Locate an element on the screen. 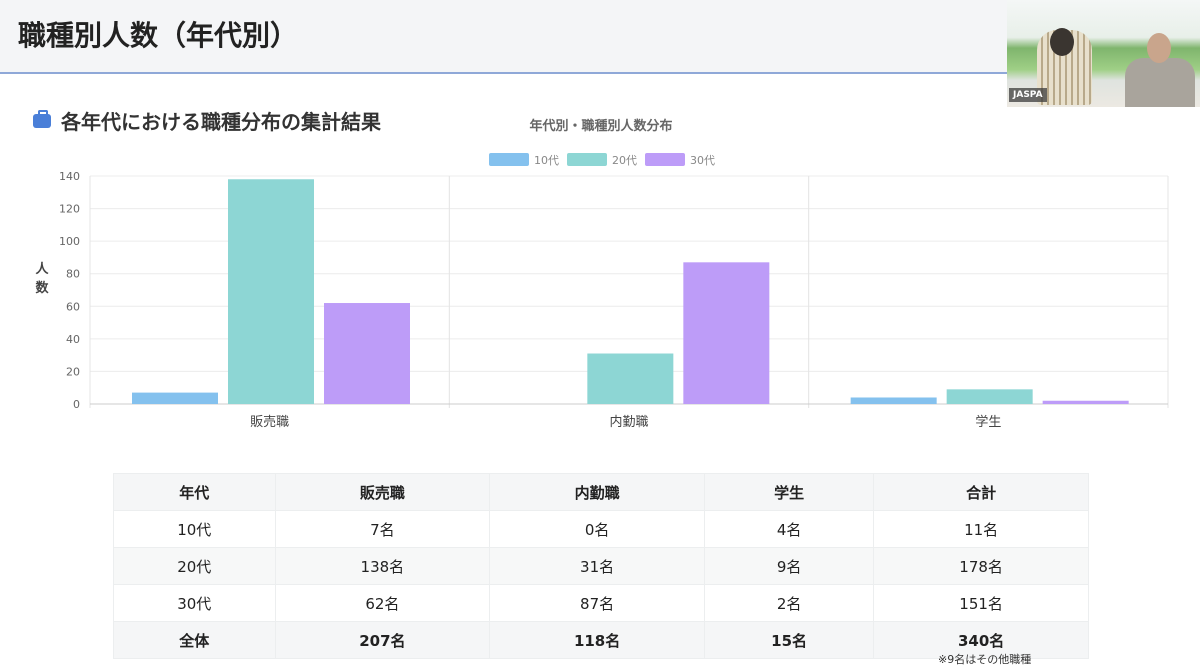 This screenshot has height=670, width=1200. total-row: 全体 207名 118名 15名 340名 is located at coordinates (601, 640).